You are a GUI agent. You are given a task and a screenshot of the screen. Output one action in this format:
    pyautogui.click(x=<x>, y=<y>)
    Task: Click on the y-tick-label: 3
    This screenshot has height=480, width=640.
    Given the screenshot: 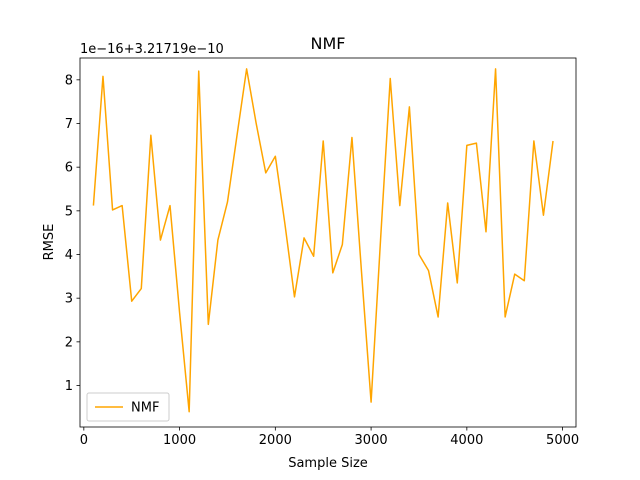 What is the action you would take?
    pyautogui.click(x=69, y=299)
    